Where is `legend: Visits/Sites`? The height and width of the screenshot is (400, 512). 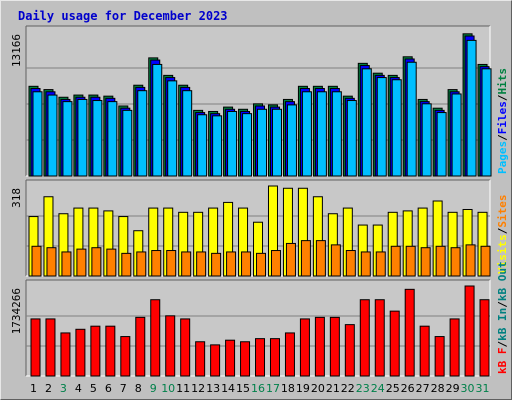 legend: Visits/Sites is located at coordinates (502, 235).